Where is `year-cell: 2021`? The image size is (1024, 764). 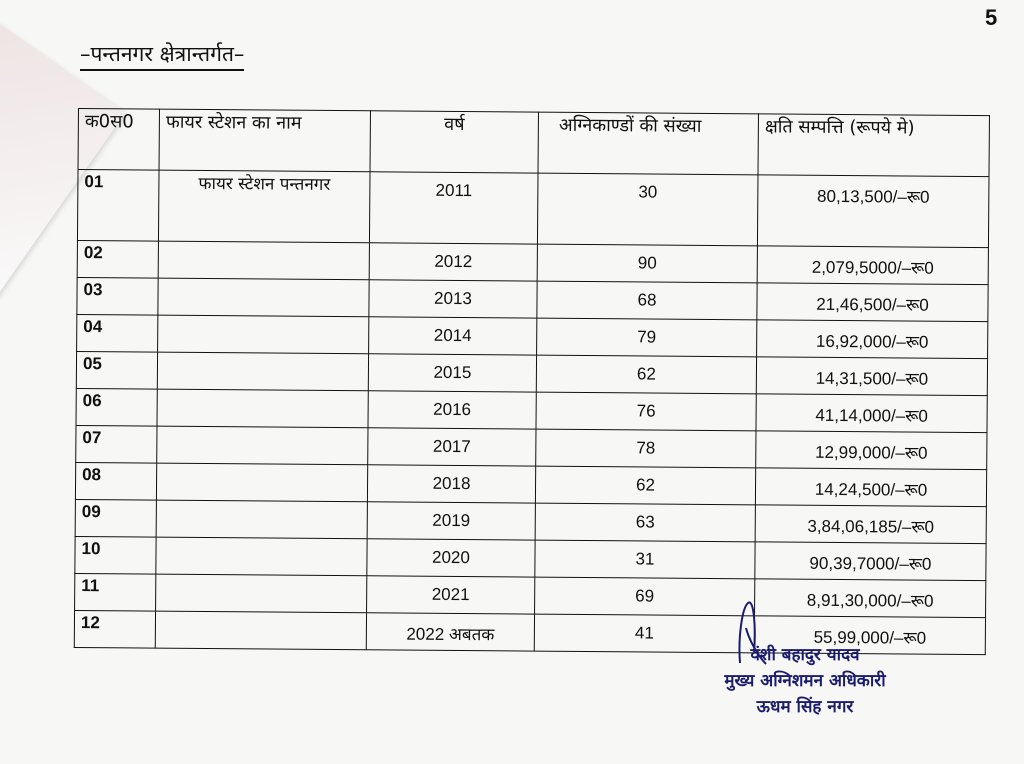
year-cell: 2021 is located at coordinates (450, 595).